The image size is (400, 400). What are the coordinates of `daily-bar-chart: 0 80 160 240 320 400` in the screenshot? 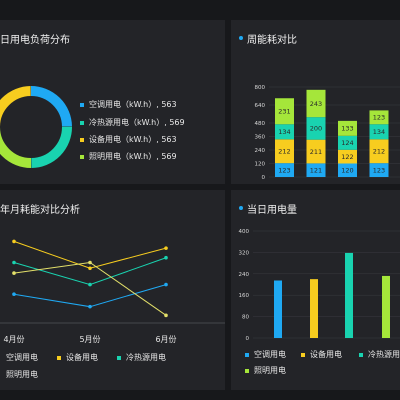 It's located at (319, 285).